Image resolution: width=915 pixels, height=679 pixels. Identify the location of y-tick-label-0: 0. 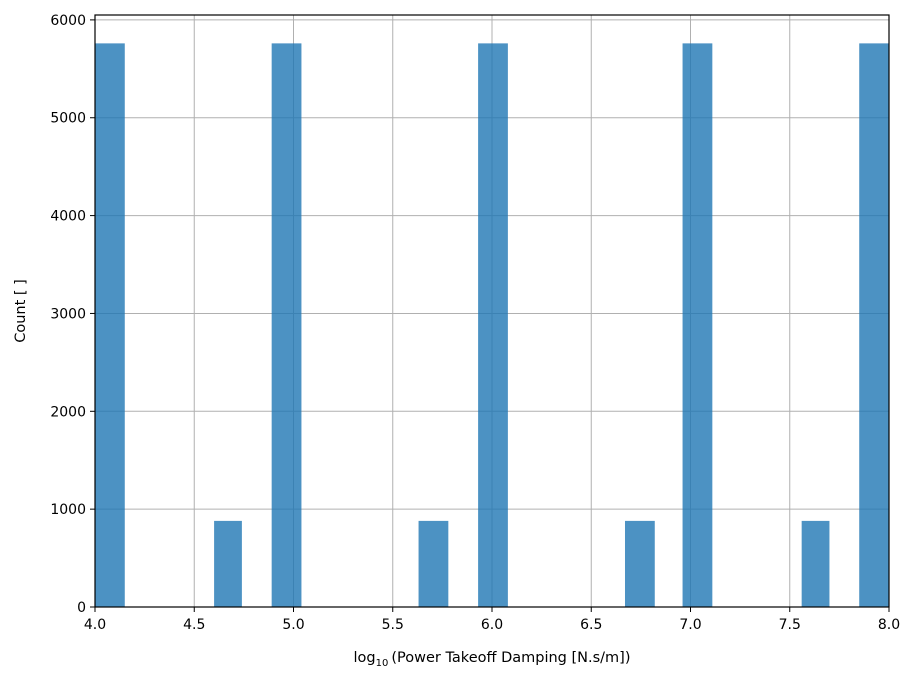
(81, 608).